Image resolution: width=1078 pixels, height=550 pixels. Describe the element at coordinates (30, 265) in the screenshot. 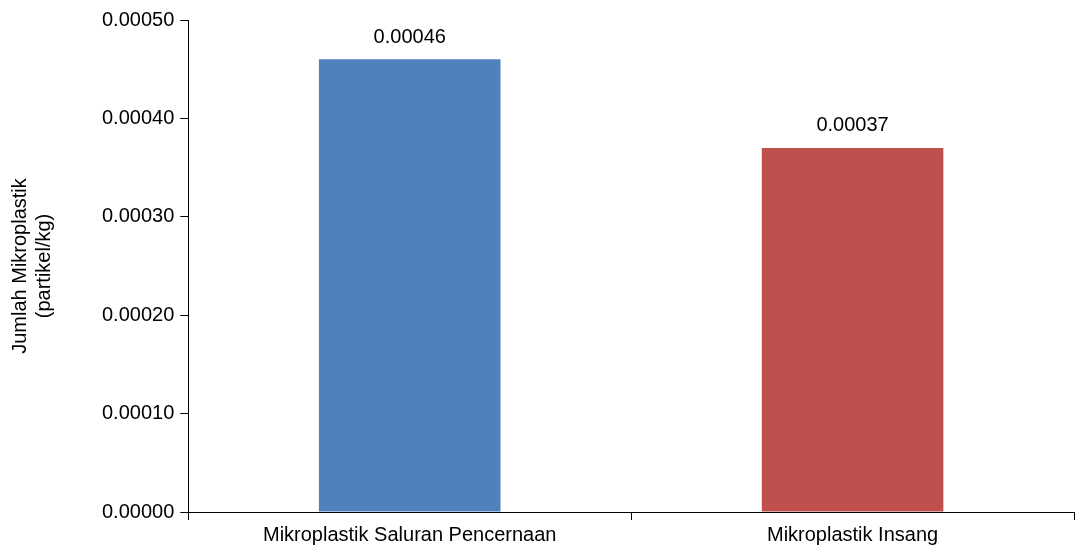

I see `y-axis-title: Jumlah Mikroplastik (partikel/kg)` at that location.